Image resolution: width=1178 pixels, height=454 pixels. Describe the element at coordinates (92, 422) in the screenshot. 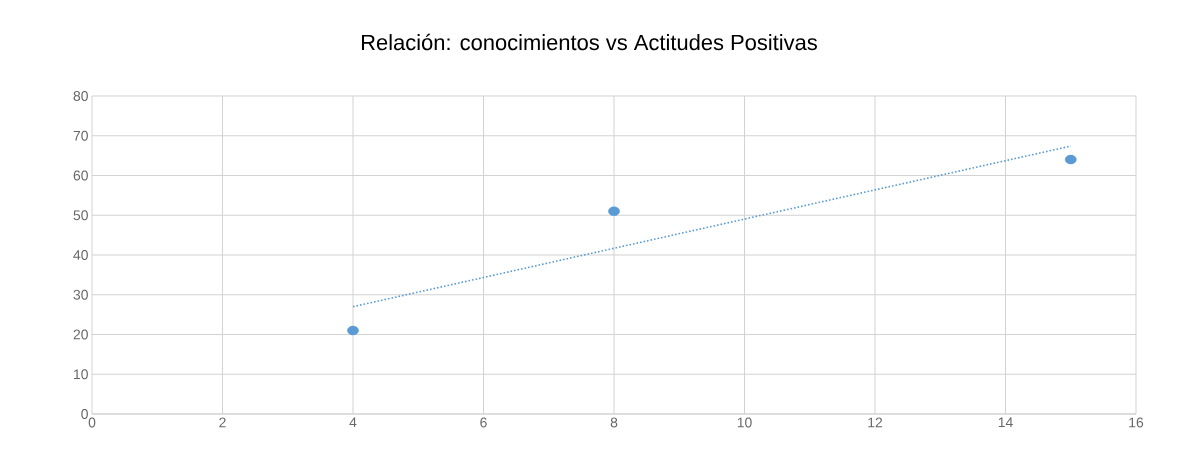

I see `x-tick-label: 0` at that location.